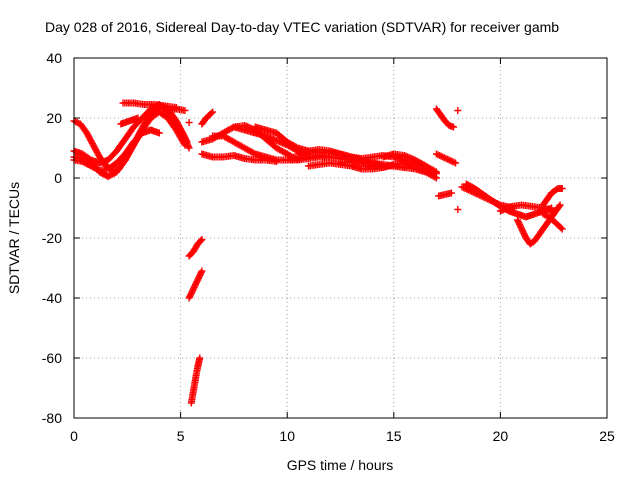 The image size is (640, 480). Describe the element at coordinates (501, 436) in the screenshot. I see `x-tick-label: 20` at that location.